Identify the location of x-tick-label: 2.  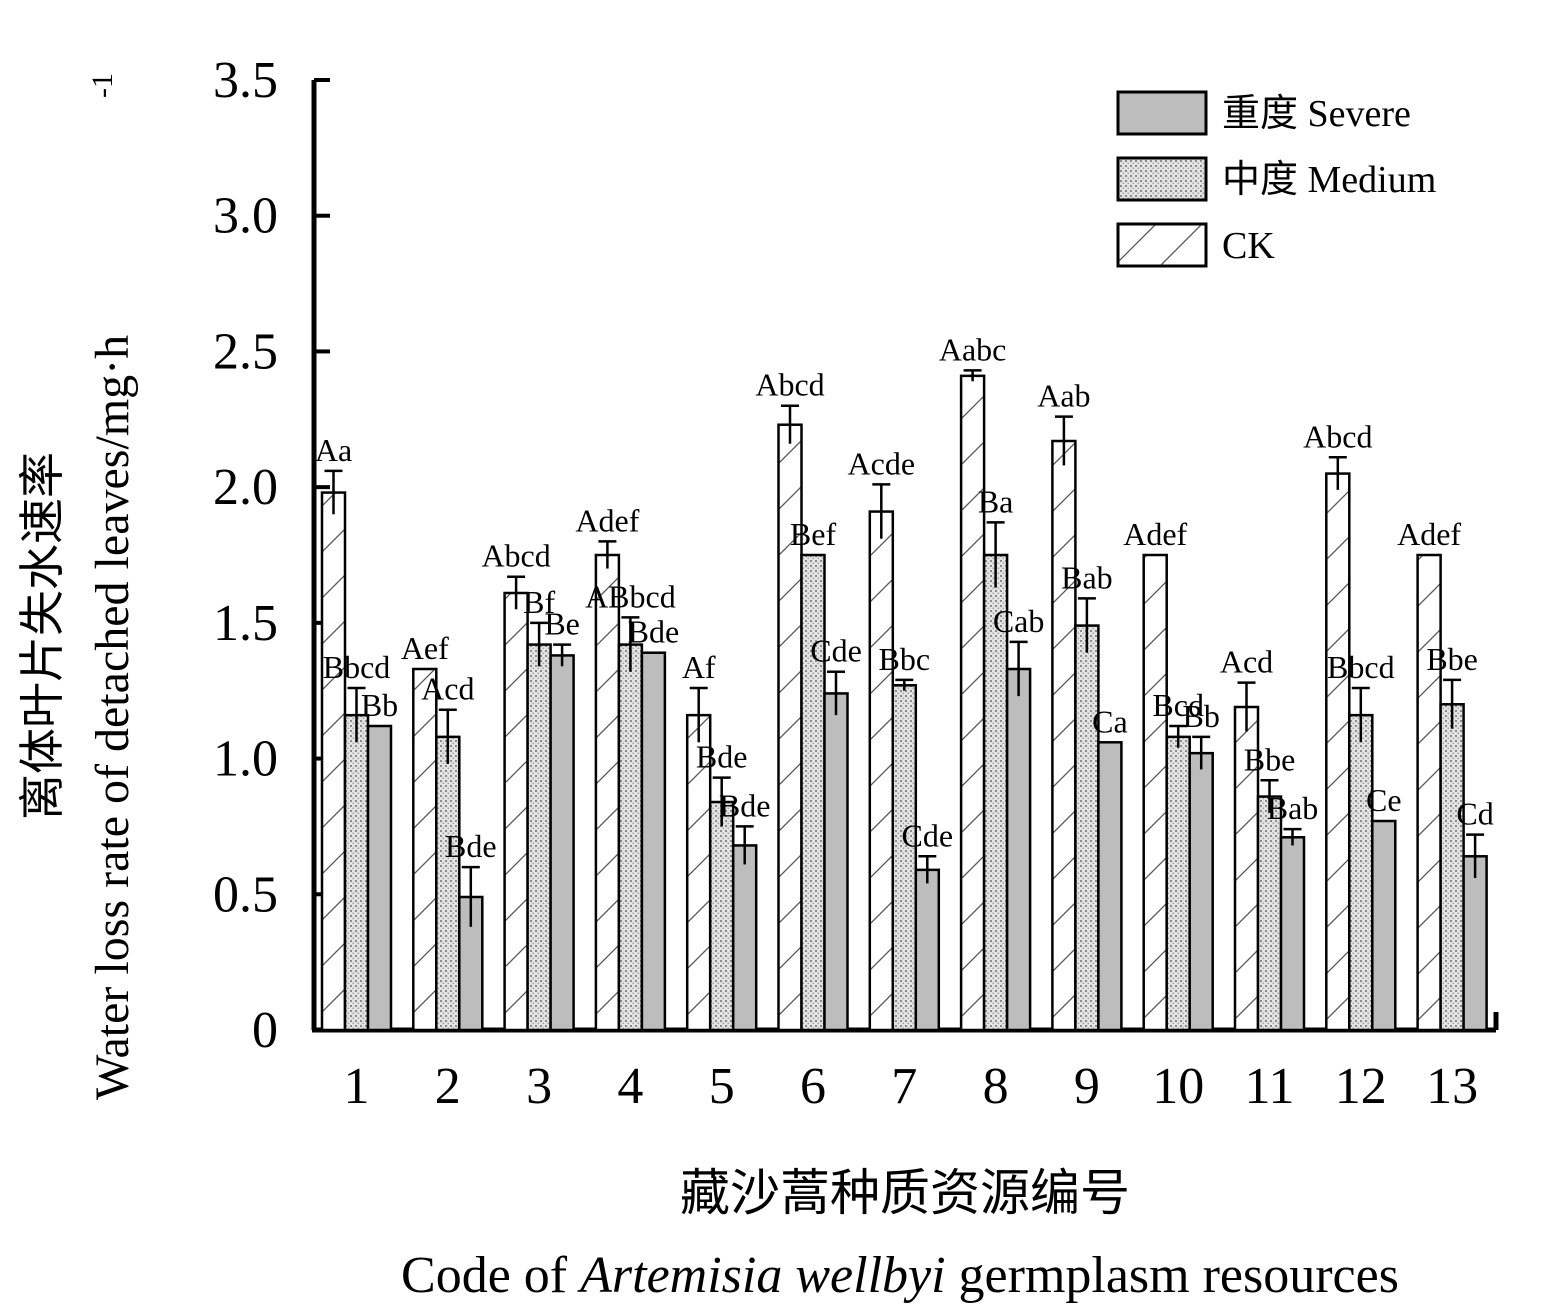
(448, 1086).